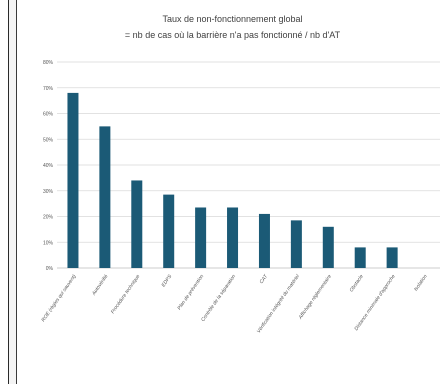 The width and height of the screenshot is (447, 384). Describe the element at coordinates (48, 115) in the screenshot. I see `y-tick-label: 60%` at that location.